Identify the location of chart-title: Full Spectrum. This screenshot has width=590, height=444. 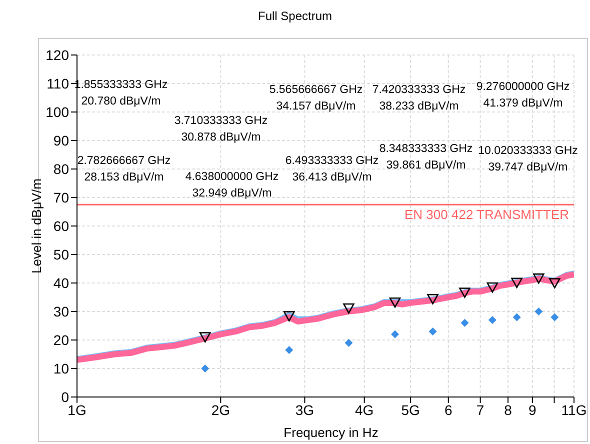
(295, 16).